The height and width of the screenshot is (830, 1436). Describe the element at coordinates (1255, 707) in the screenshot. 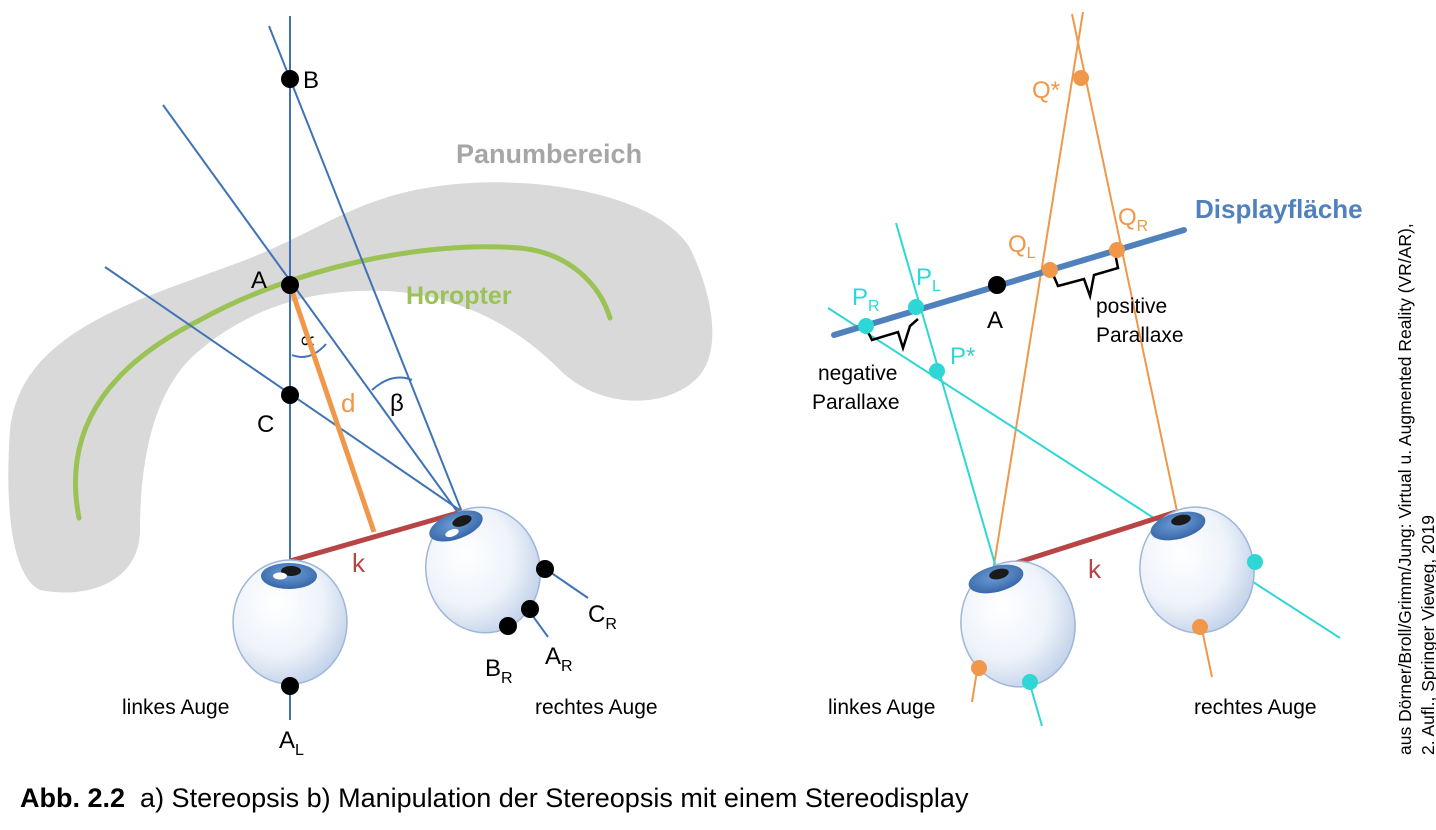

I see `right-eye-label-b: rechtes Auge` at that location.